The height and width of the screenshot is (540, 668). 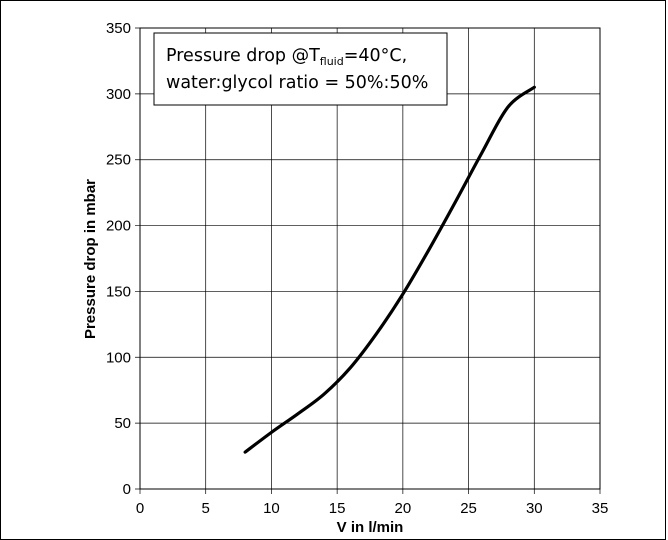 I want to click on y-tick-label: 0, so click(x=127, y=489).